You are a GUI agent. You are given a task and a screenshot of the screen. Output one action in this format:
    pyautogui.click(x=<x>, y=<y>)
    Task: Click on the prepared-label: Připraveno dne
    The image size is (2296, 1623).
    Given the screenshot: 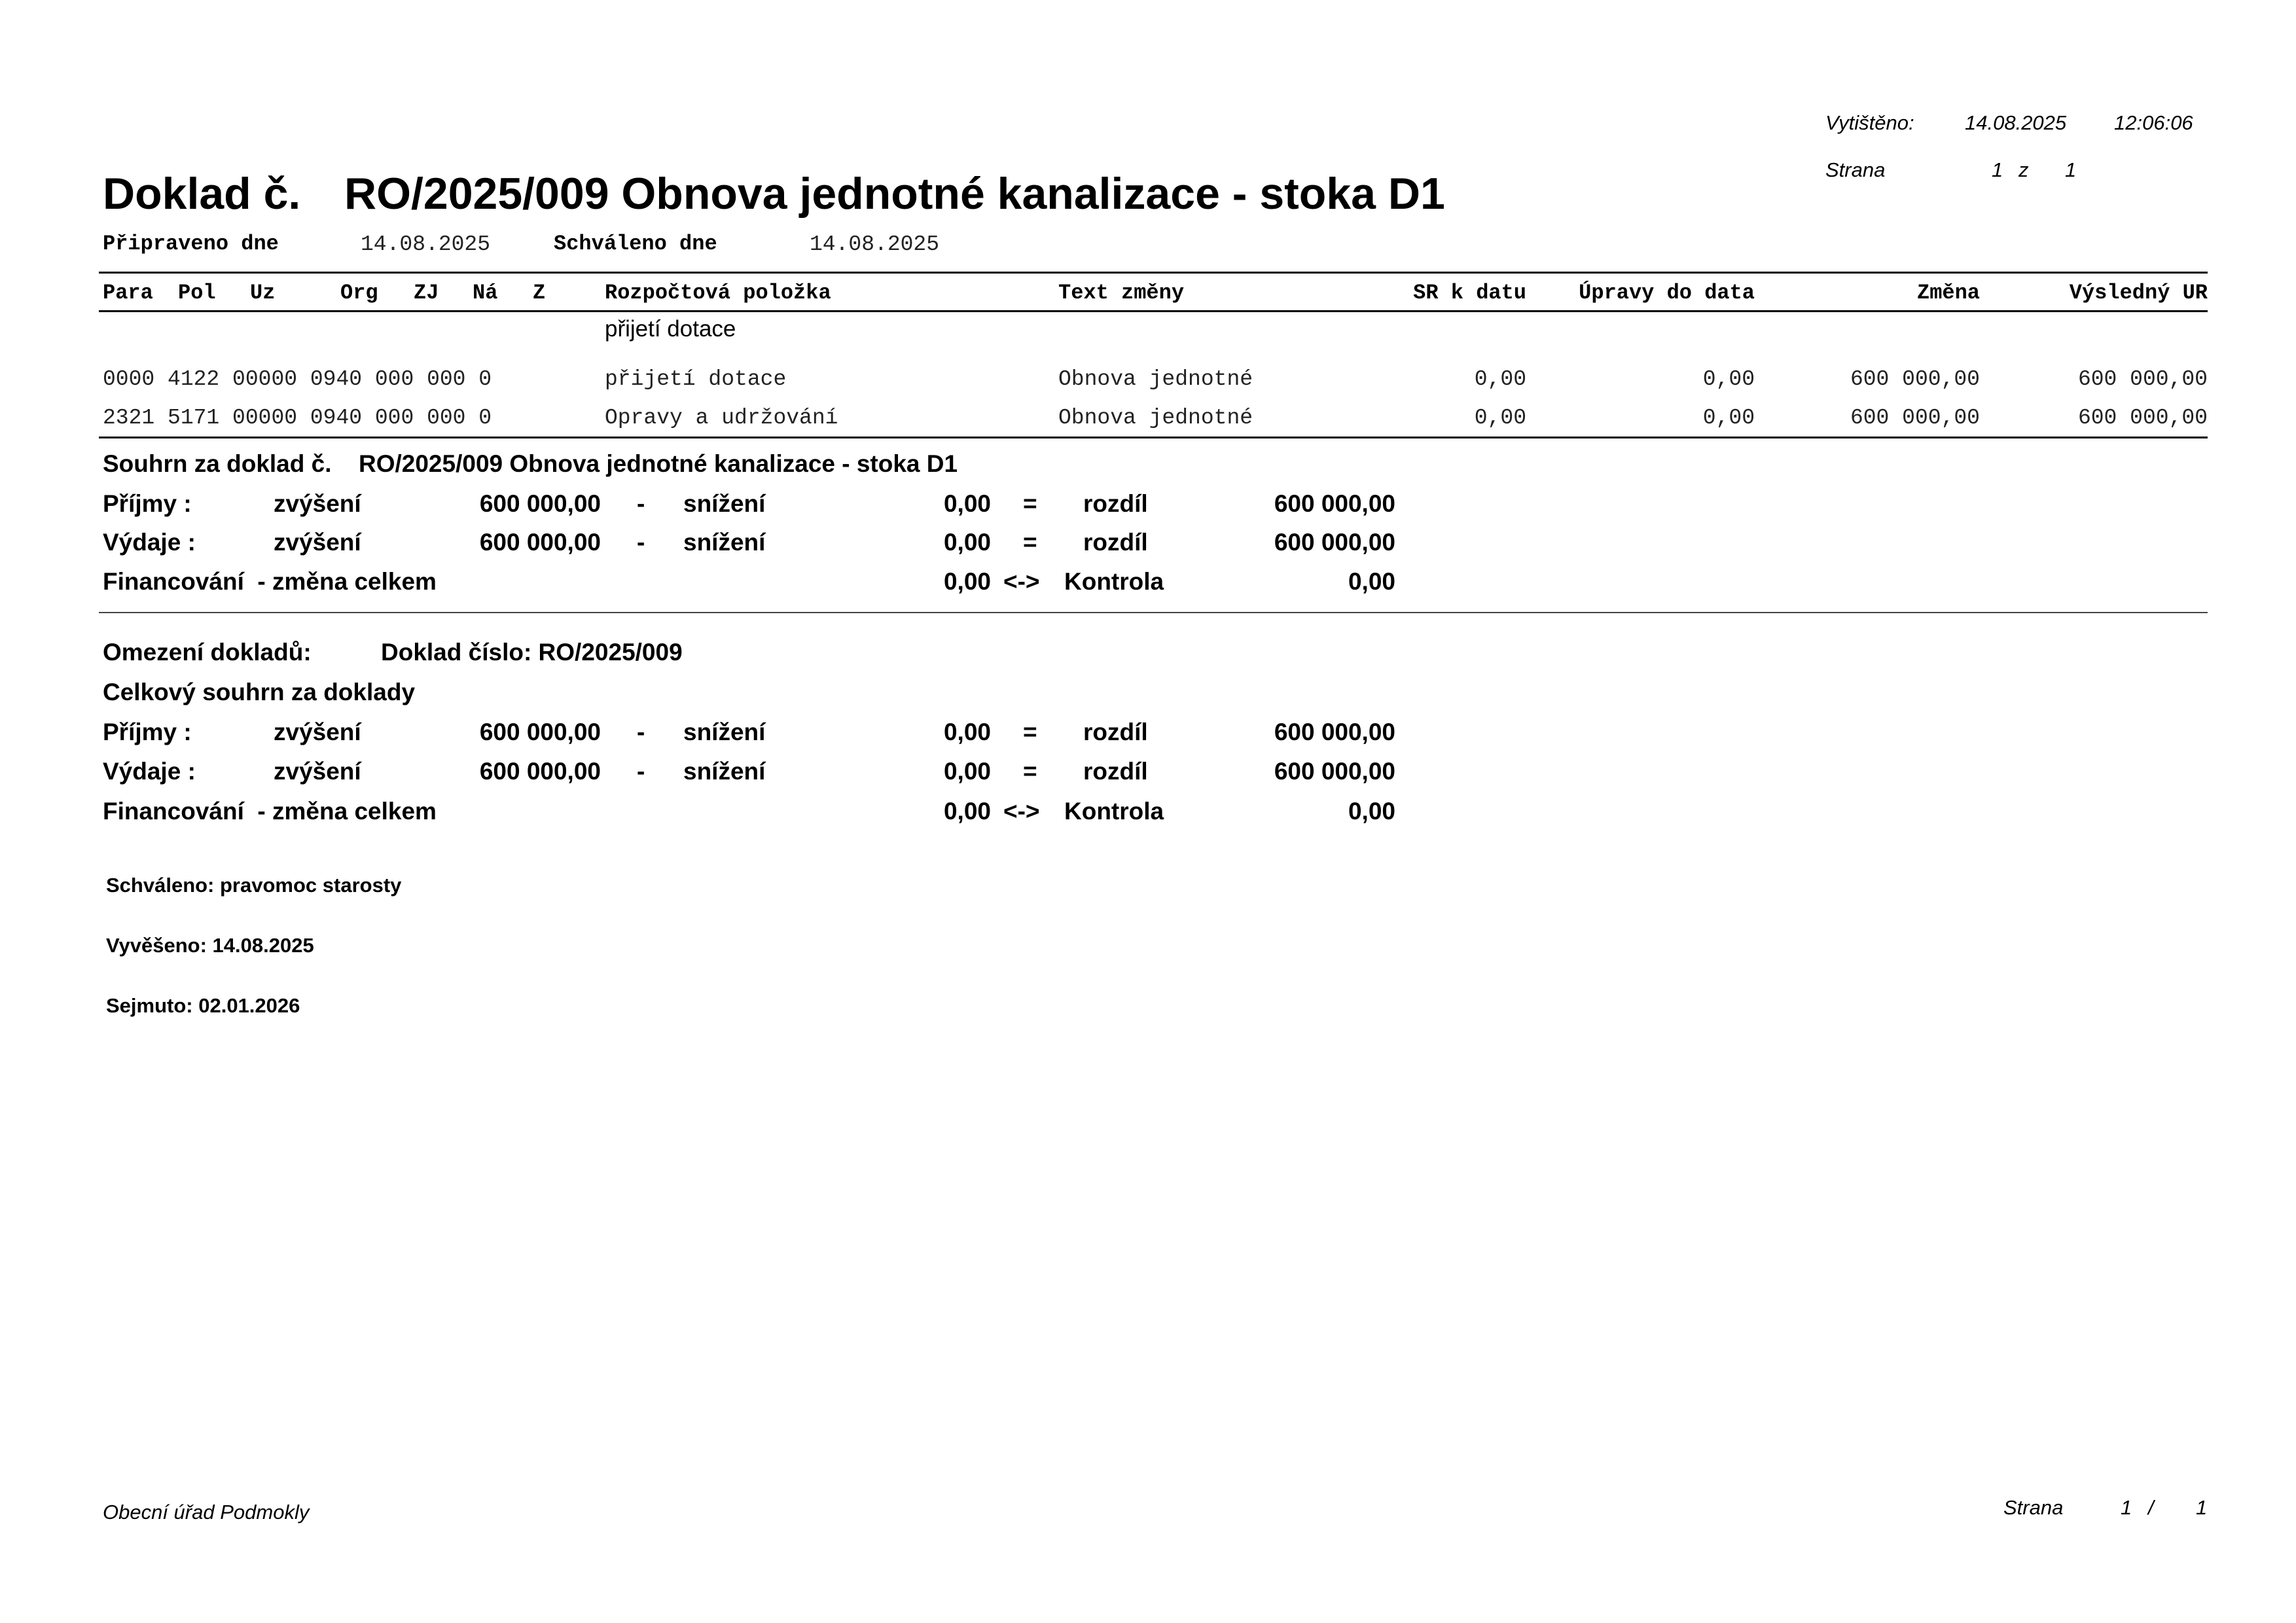 What is the action you would take?
    pyautogui.click(x=191, y=244)
    